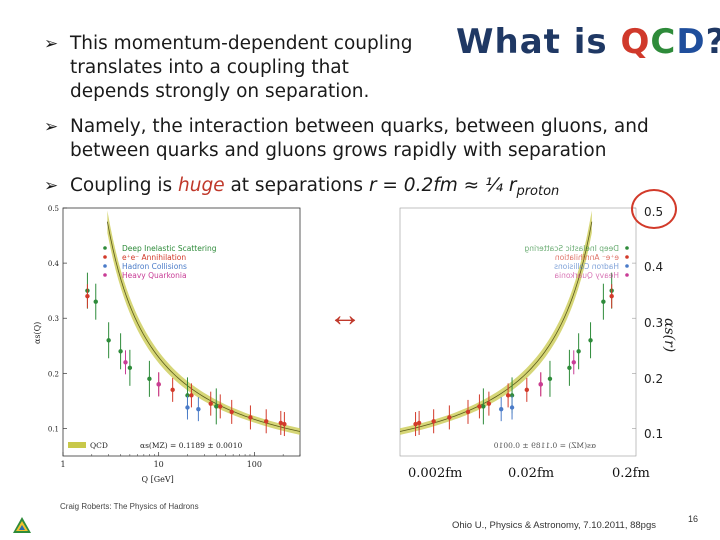 The width and height of the screenshot is (720, 540). What do you see at coordinates (53, 374) in the screenshot?
I see `left-ytick-label: 0.2` at bounding box center [53, 374].